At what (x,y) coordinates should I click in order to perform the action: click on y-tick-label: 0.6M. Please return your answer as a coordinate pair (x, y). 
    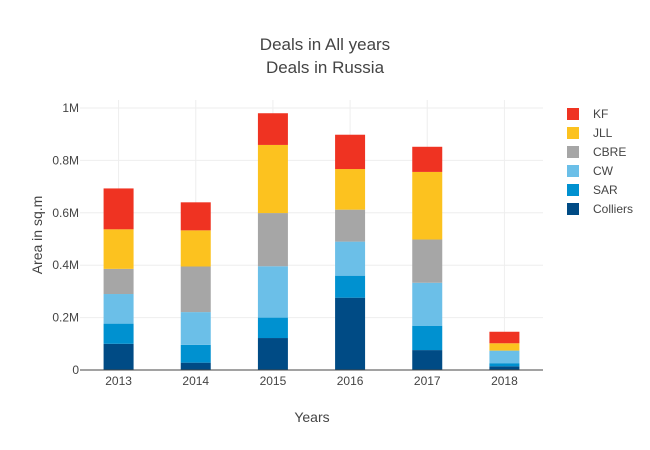
    Looking at the image, I should click on (65, 213).